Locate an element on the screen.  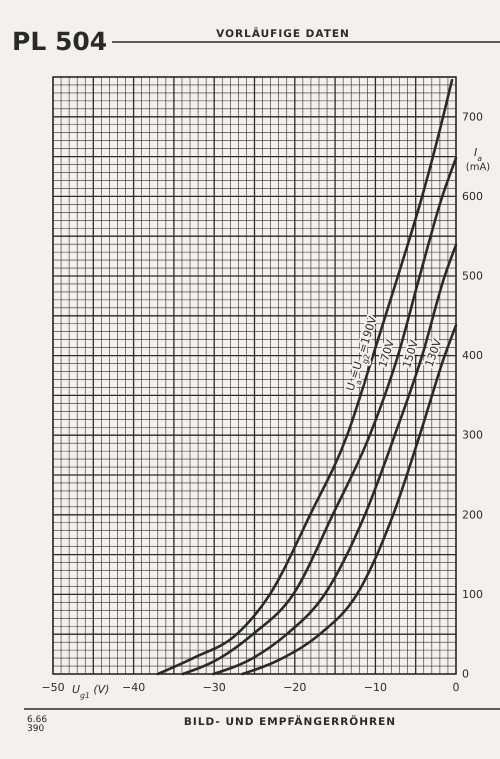
x-tick-label: −10 is located at coordinates (376, 687).